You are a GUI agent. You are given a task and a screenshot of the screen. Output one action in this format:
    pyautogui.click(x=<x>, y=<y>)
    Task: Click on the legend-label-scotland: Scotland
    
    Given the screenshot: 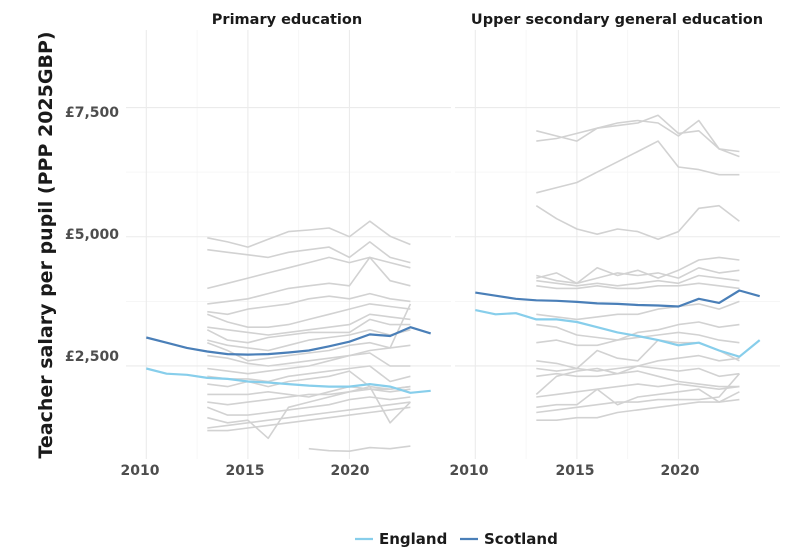 What is the action you would take?
    pyautogui.click(x=521, y=539)
    